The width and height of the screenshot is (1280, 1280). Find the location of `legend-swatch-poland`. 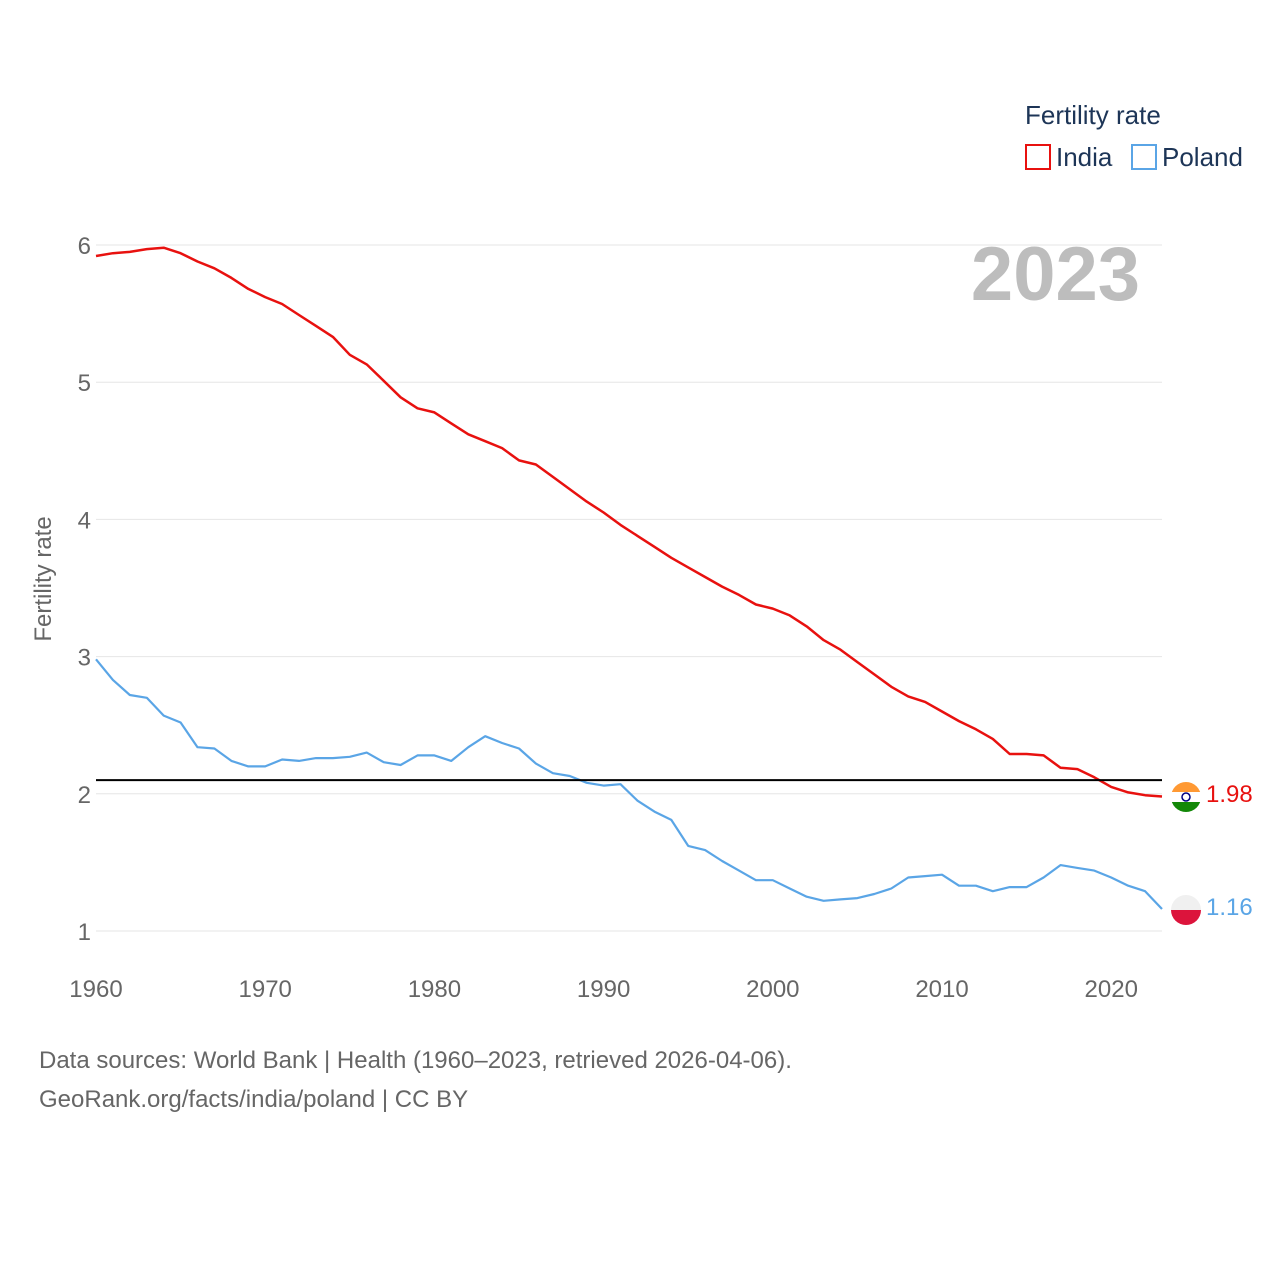

legend-swatch-poland is located at coordinates (1144, 157).